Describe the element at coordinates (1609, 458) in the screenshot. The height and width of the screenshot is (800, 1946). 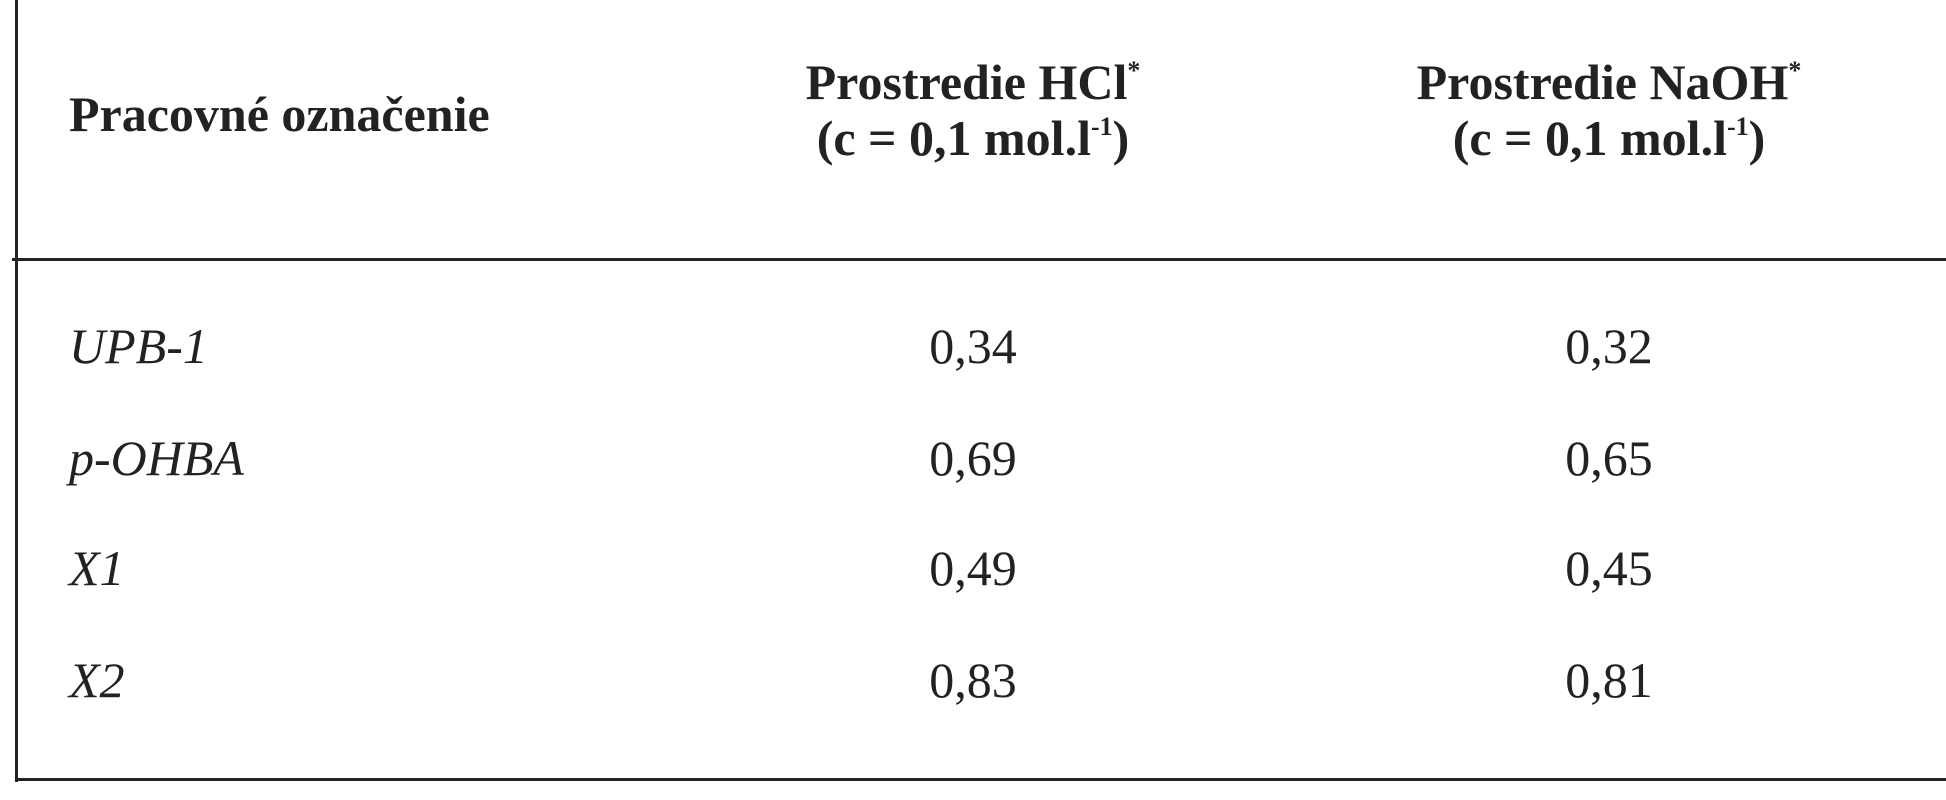
I see `value-cell: 0,65` at that location.